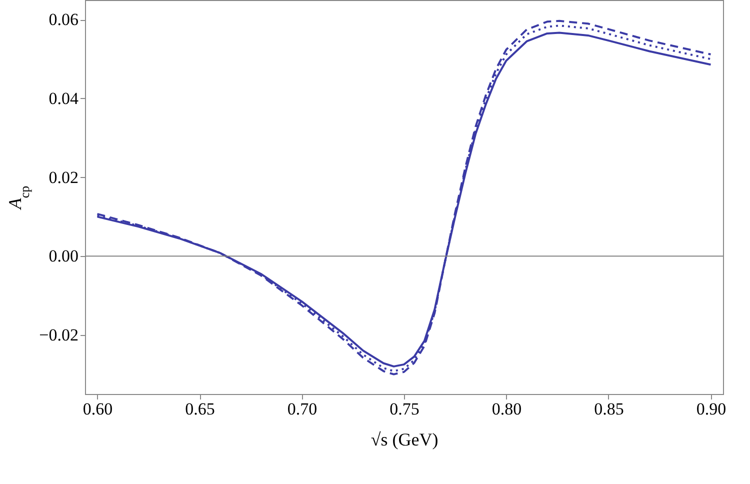 The image size is (750, 484). Describe the element at coordinates (405, 409) in the screenshot. I see `x-tick-label: 0.75` at that location.